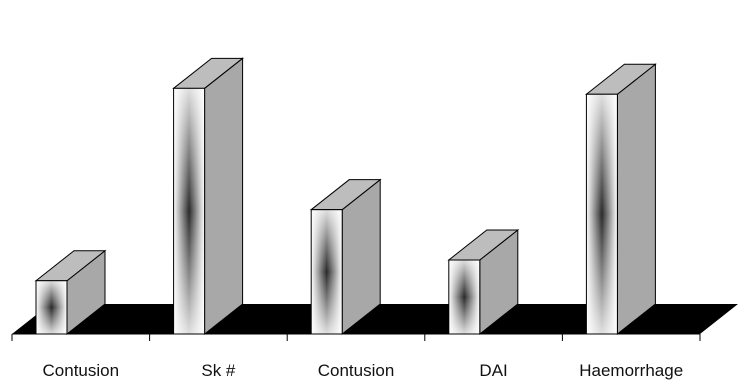 The image size is (740, 388). I want to click on x-tick-label: DAI, so click(493, 370).